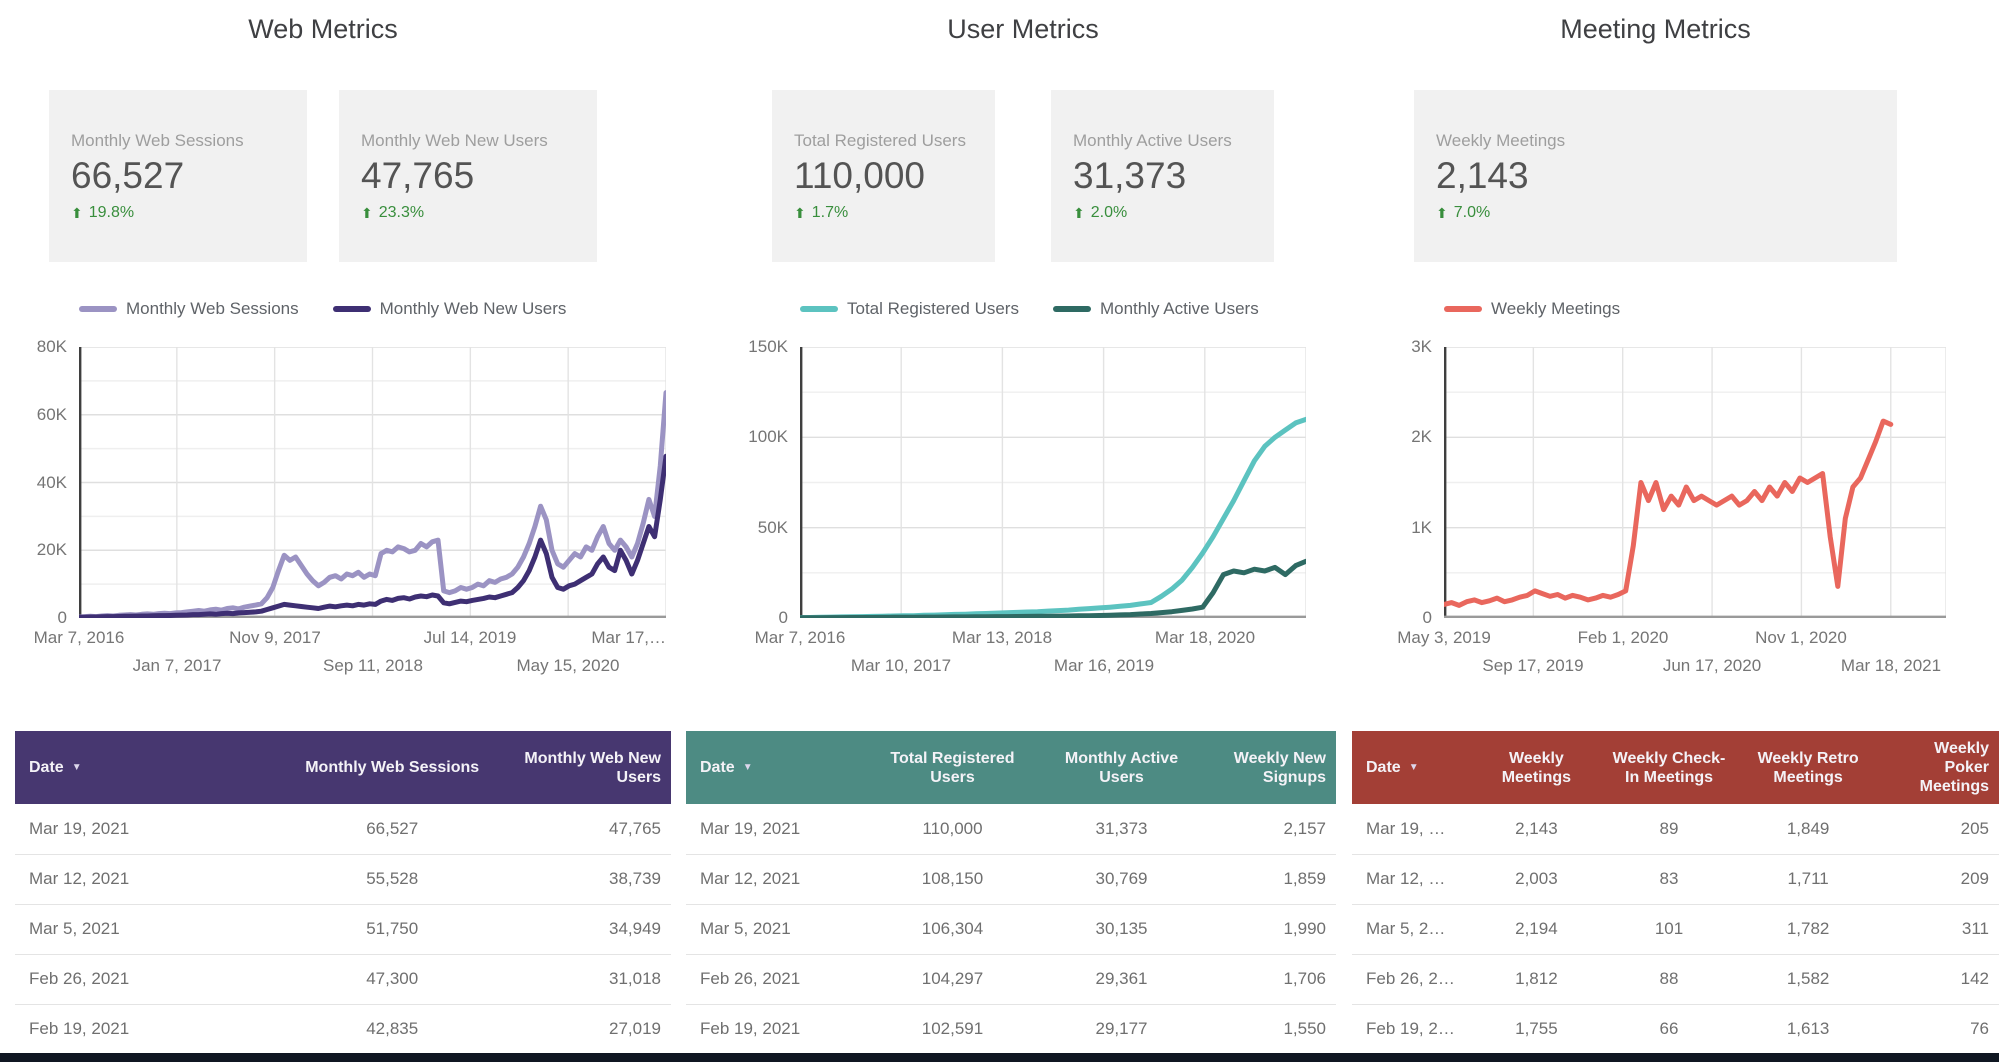 This screenshot has height=1062, width=1999. I want to click on cell-value: 102,591, so click(952, 1029).